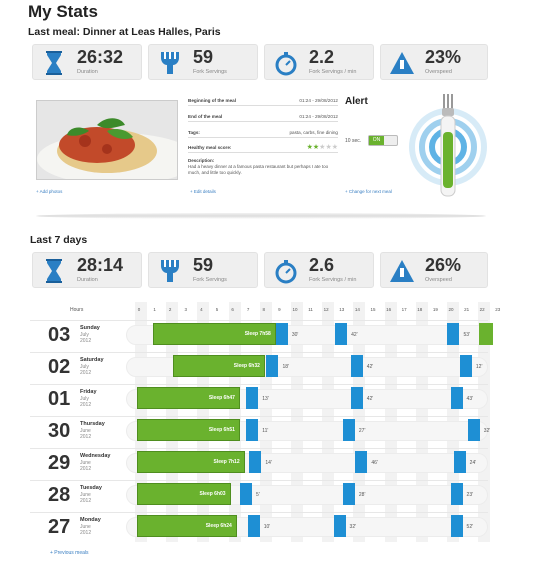 Image resolution: width=555 pixels, height=571 pixels. What do you see at coordinates (88, 392) in the screenshot?
I see `day-name: Friday` at bounding box center [88, 392].